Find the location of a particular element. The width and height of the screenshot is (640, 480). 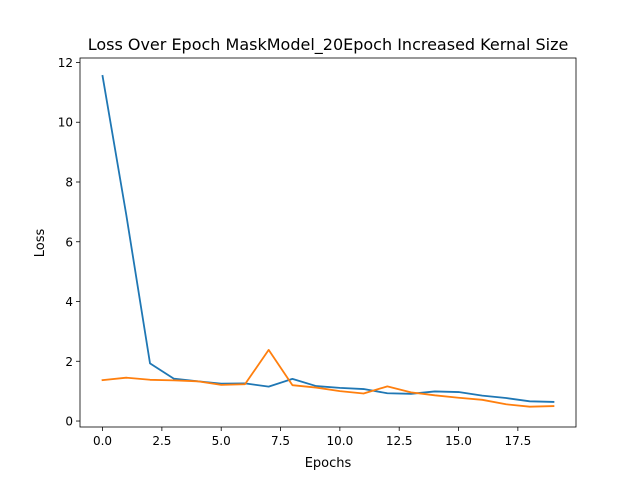

y-tick-label: 6 is located at coordinates (69, 242).